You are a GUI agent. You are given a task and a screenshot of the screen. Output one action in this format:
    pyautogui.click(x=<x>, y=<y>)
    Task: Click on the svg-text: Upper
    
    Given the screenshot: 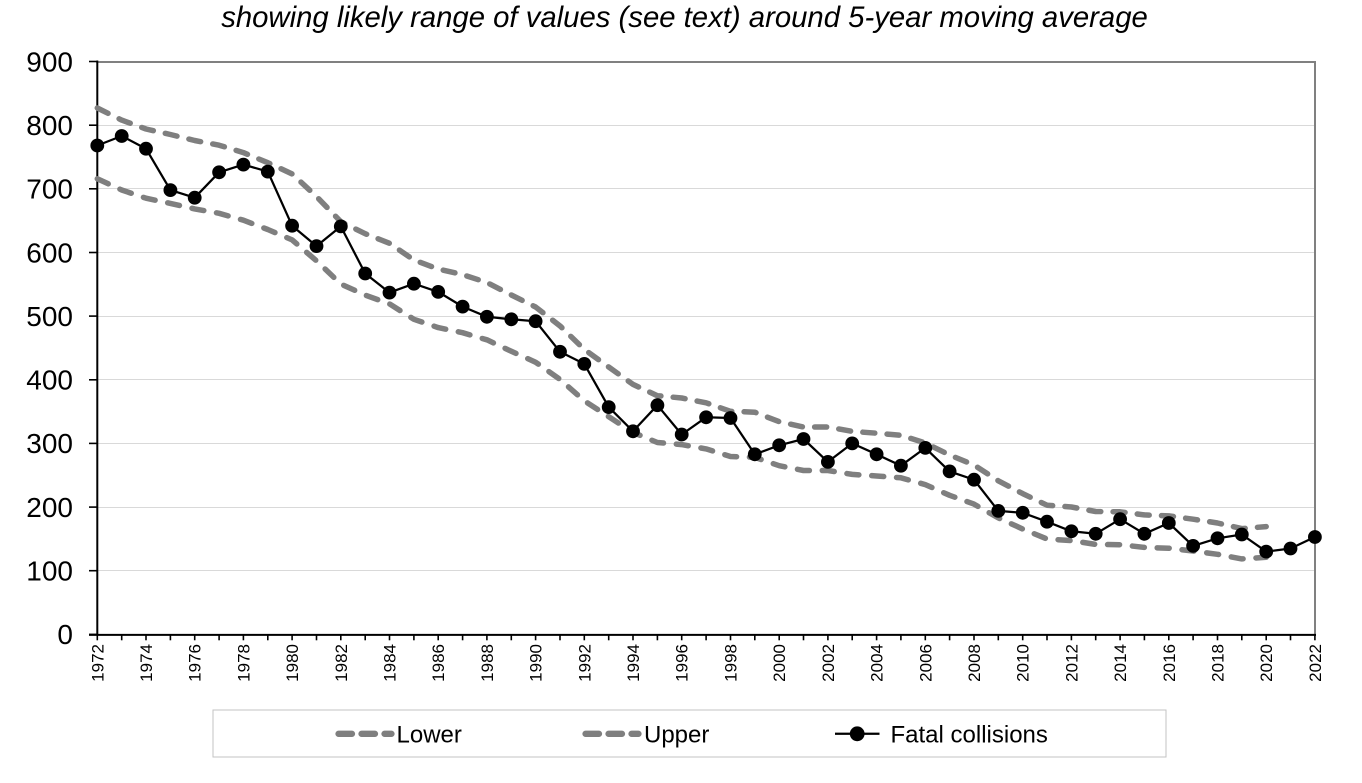 What is the action you would take?
    pyautogui.click(x=676, y=735)
    